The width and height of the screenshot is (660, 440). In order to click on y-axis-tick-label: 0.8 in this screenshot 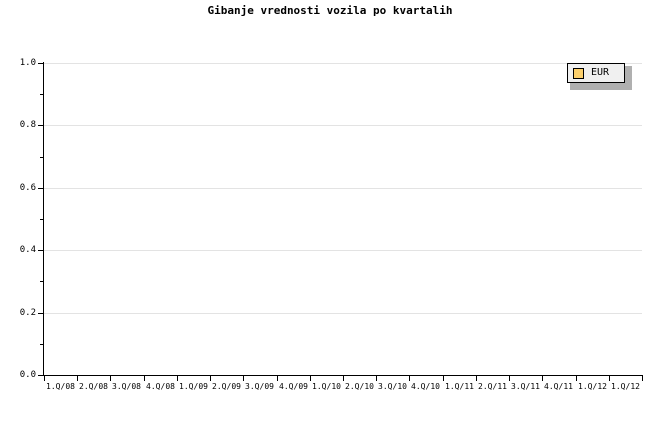, I will do `click(27, 125)`.